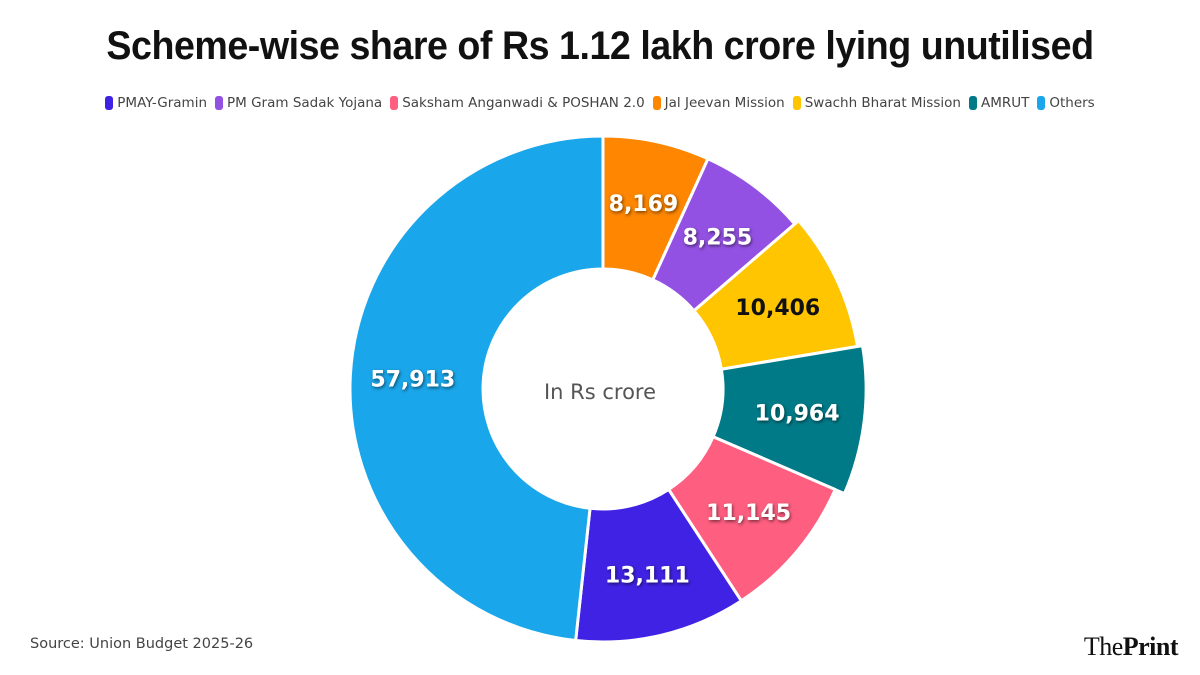 Image resolution: width=1200 pixels, height=675 pixels. I want to click on slice-value-label: 10,406, so click(777, 308).